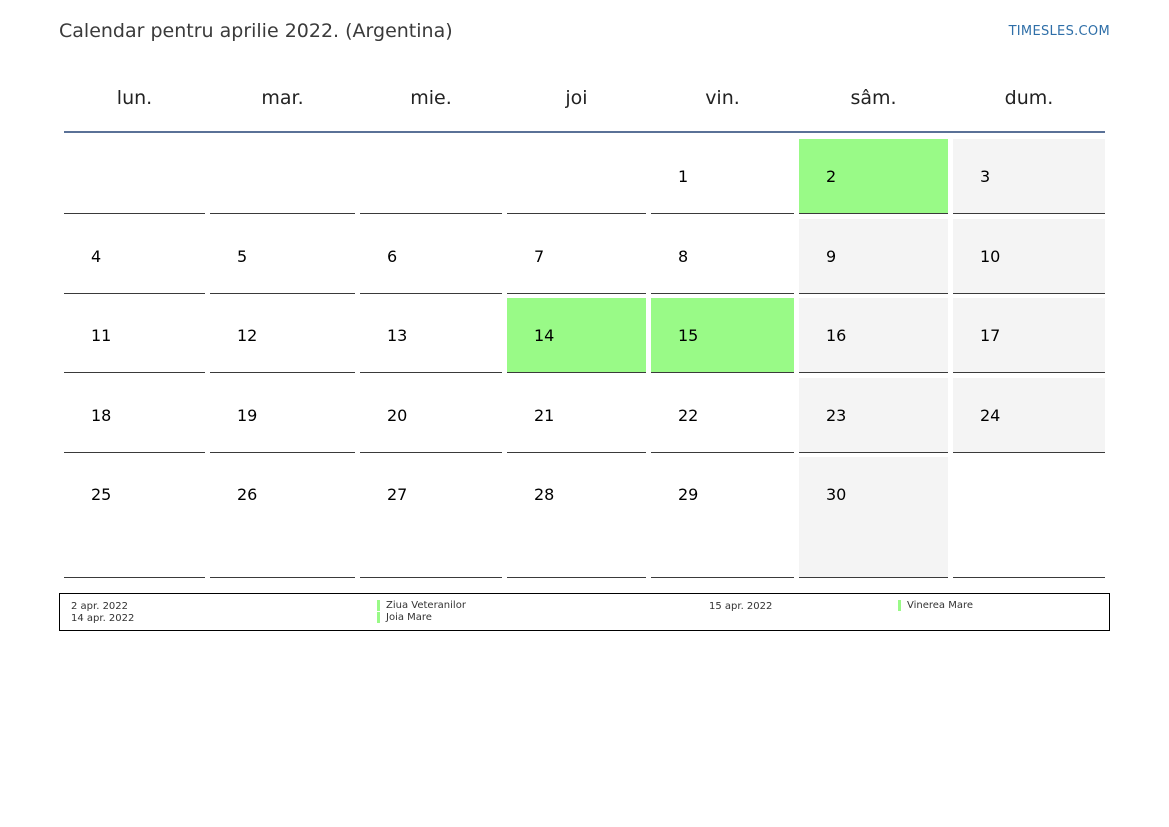 The height and width of the screenshot is (827, 1169). Describe the element at coordinates (722, 335) in the screenshot. I see `holiday-day-cell: 15` at that location.